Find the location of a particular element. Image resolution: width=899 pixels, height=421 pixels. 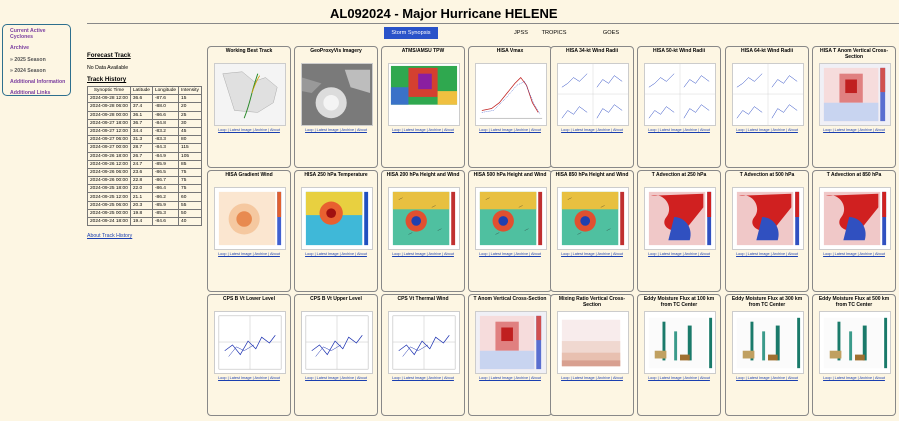

forecast-track-heading: Forecast Track is located at coordinates (109, 55).